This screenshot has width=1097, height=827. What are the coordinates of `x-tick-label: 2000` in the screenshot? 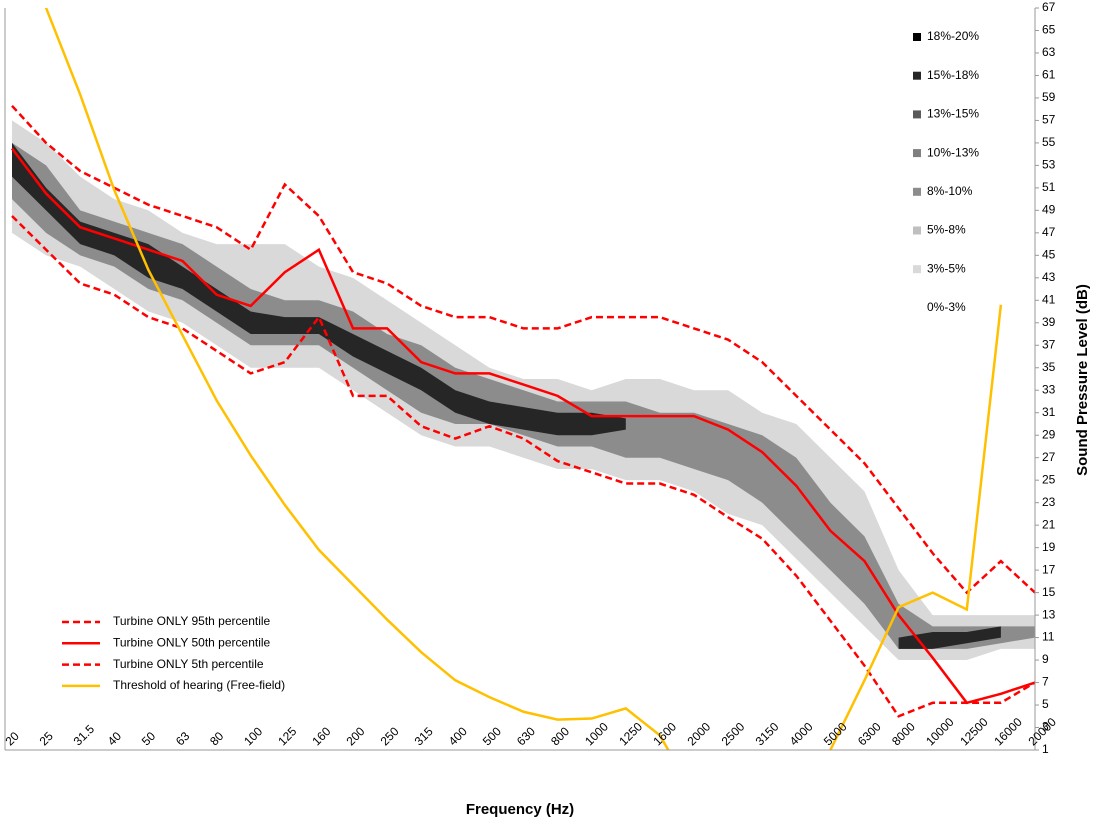 It's located at (698, 733).